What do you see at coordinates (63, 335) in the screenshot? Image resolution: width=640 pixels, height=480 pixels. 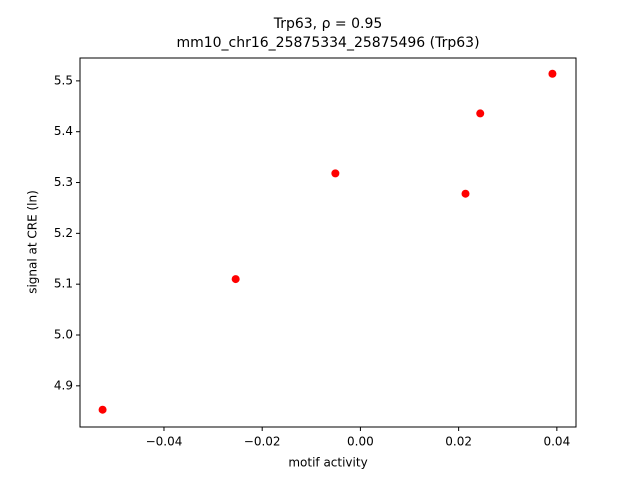 I see `y-tick-label: 5.0` at bounding box center [63, 335].